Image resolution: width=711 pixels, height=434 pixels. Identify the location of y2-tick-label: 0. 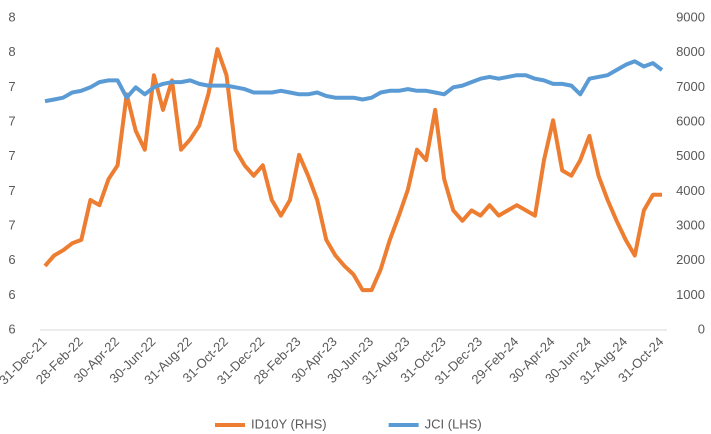
(701, 328).